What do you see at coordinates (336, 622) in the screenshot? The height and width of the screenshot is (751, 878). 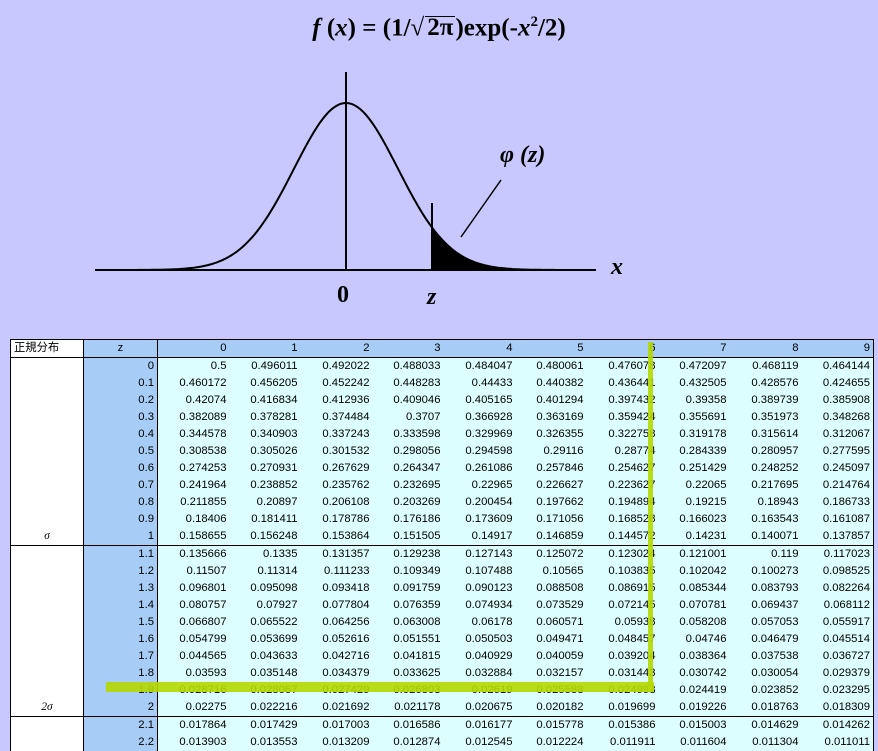 I see `probability-cell: 0.064256` at bounding box center [336, 622].